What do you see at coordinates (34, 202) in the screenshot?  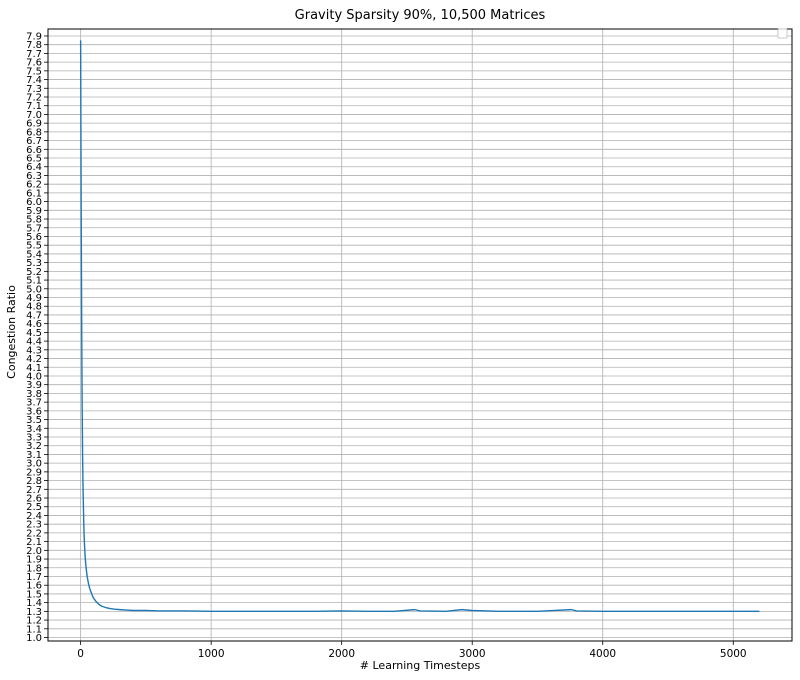 I see `y-tick-label: 6.0` at bounding box center [34, 202].